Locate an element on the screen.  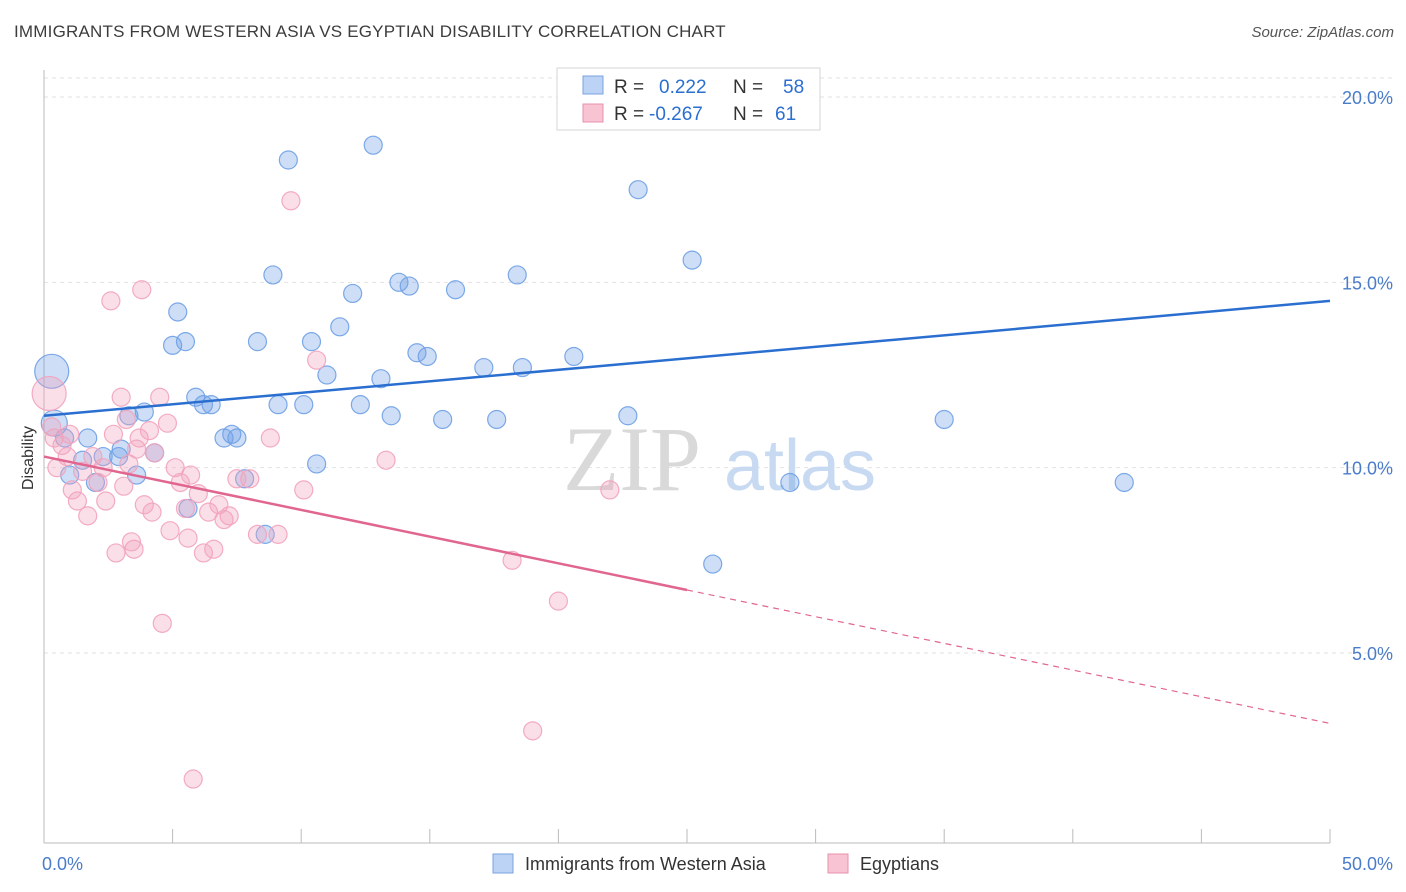
x-tick-label-1: 50.0% is located at coordinates (1367, 864).